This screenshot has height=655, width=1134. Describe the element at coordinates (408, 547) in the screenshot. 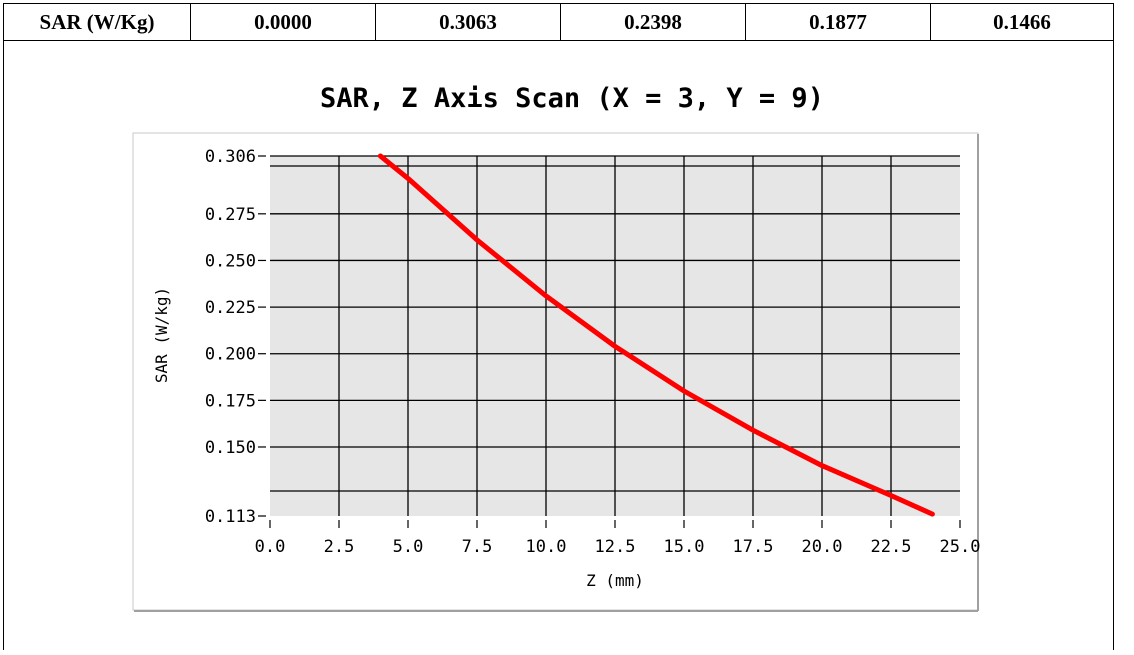

I see `x-tick-label: 5.0` at that location.